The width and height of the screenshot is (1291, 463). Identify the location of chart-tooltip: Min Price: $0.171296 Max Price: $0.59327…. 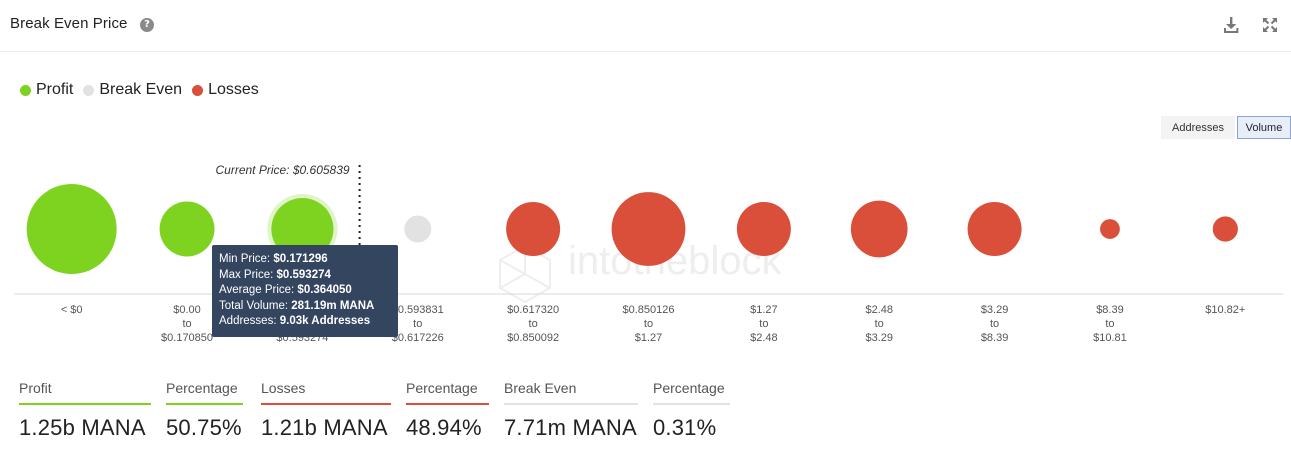
(305, 291).